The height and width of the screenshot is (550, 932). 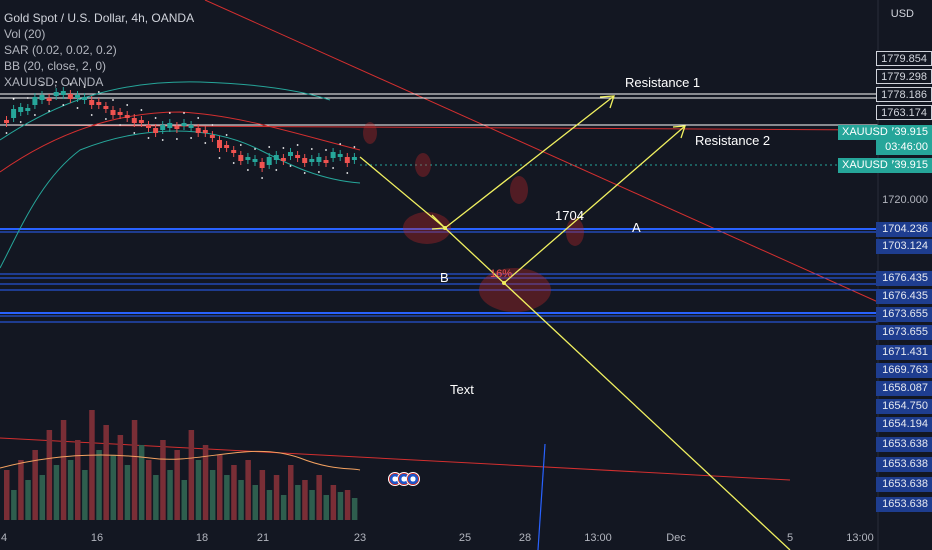 I want to click on time-axis-label: 23, so click(x=360, y=538).